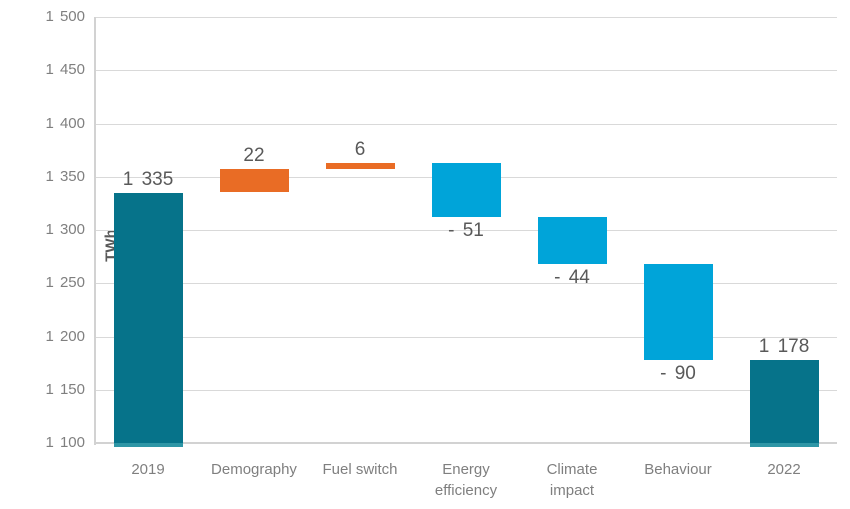 Image resolution: width=850 pixels, height=509 pixels. I want to click on bar-climate-impact, so click(572, 240).